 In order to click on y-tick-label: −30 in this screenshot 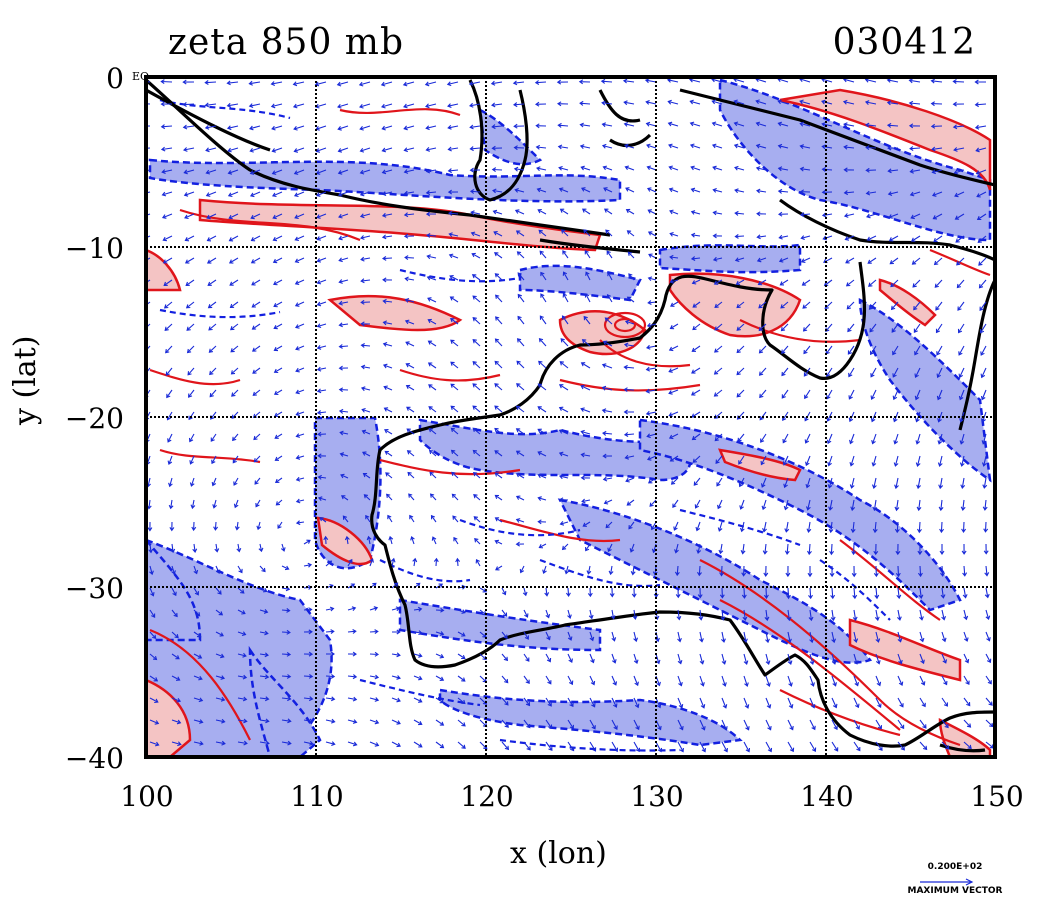, I will do `click(94, 588)`.